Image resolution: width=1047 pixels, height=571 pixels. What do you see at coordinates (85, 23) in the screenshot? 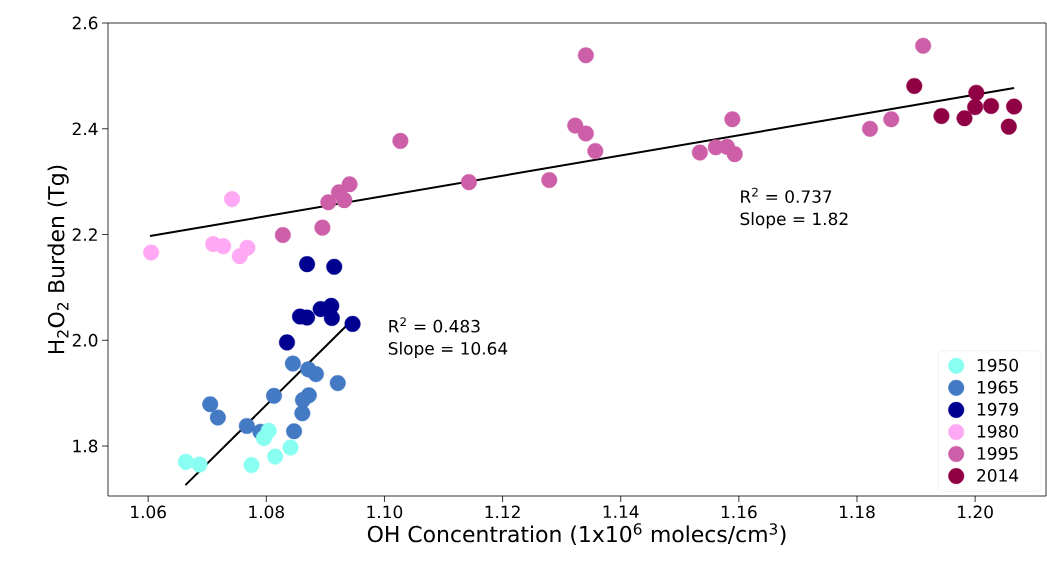
I see `y-tick-label: 2.6` at bounding box center [85, 23].